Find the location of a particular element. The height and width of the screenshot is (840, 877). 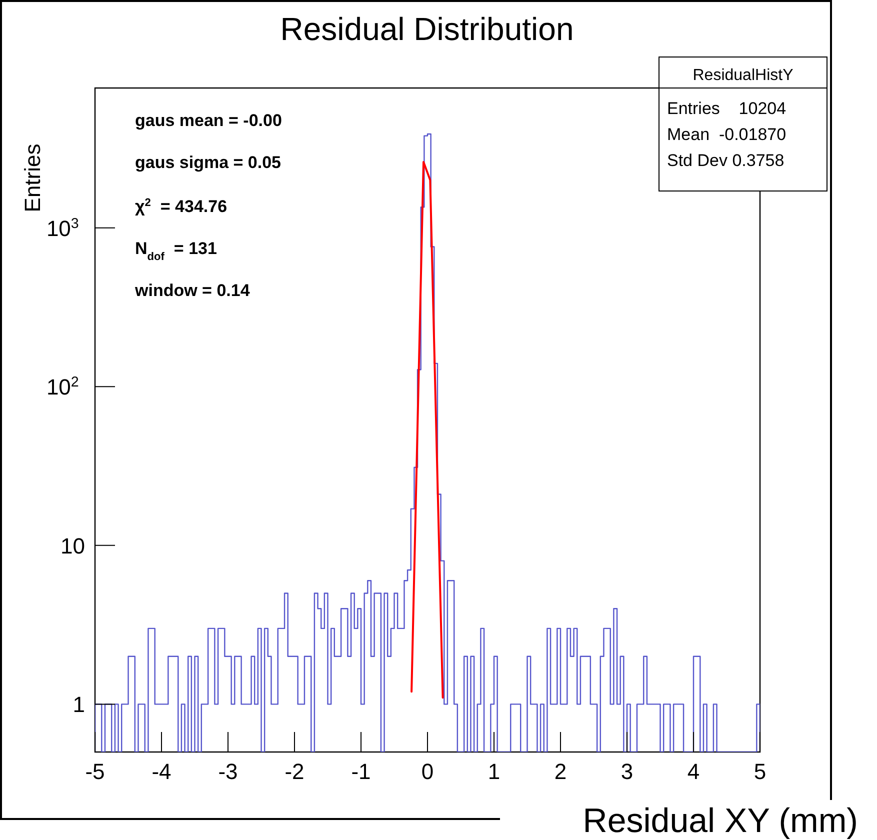

y-tick-label: 10 is located at coordinates (72, 545).